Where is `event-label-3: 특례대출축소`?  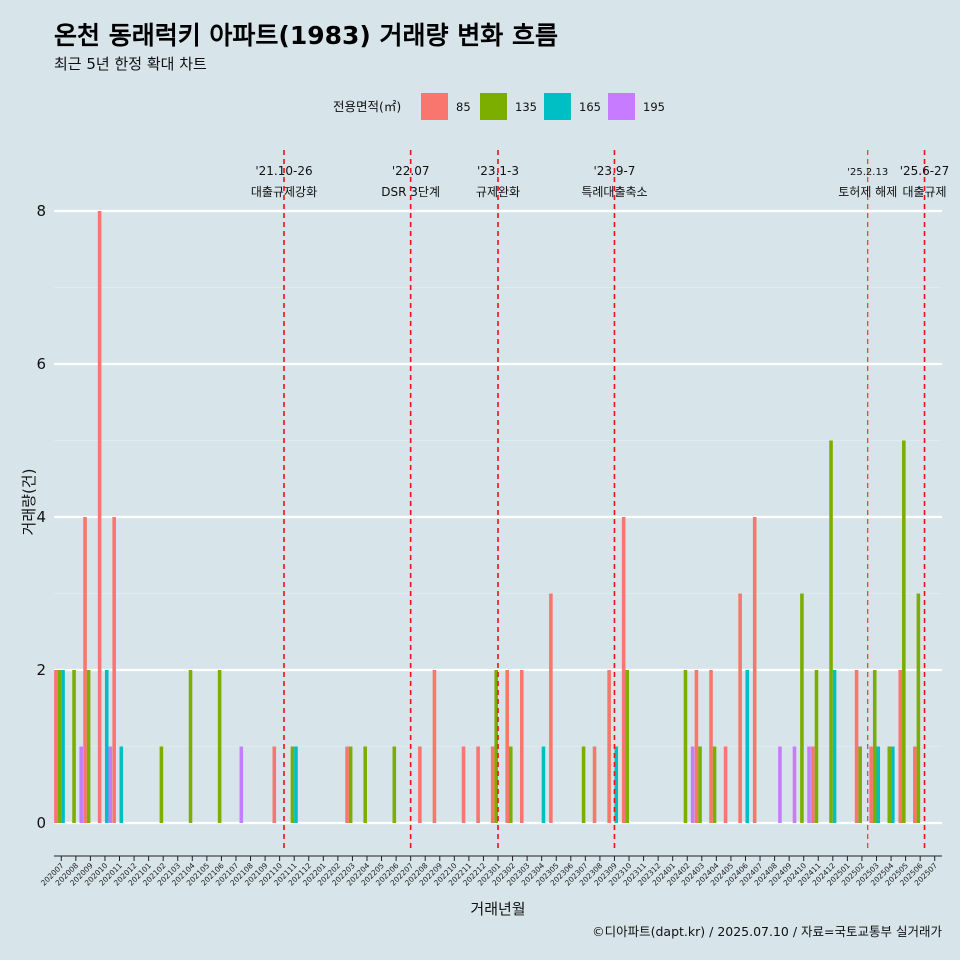 event-label-3: 특례대출축소 is located at coordinates (614, 192).